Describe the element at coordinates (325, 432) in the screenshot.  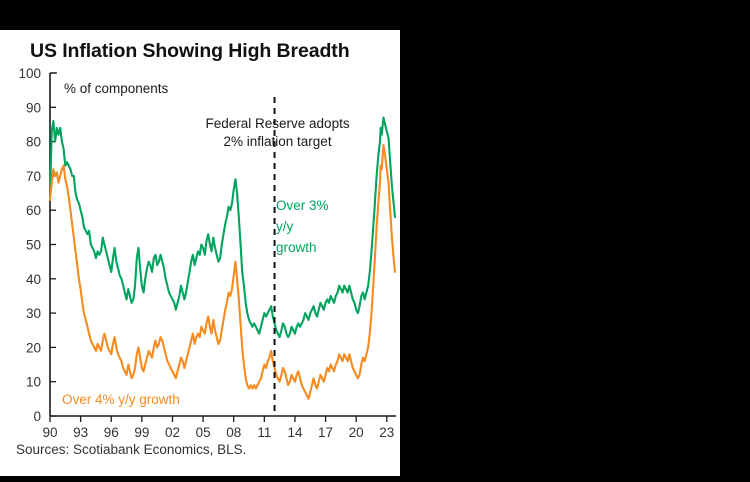
I see `x-tick-label: 17` at that location.